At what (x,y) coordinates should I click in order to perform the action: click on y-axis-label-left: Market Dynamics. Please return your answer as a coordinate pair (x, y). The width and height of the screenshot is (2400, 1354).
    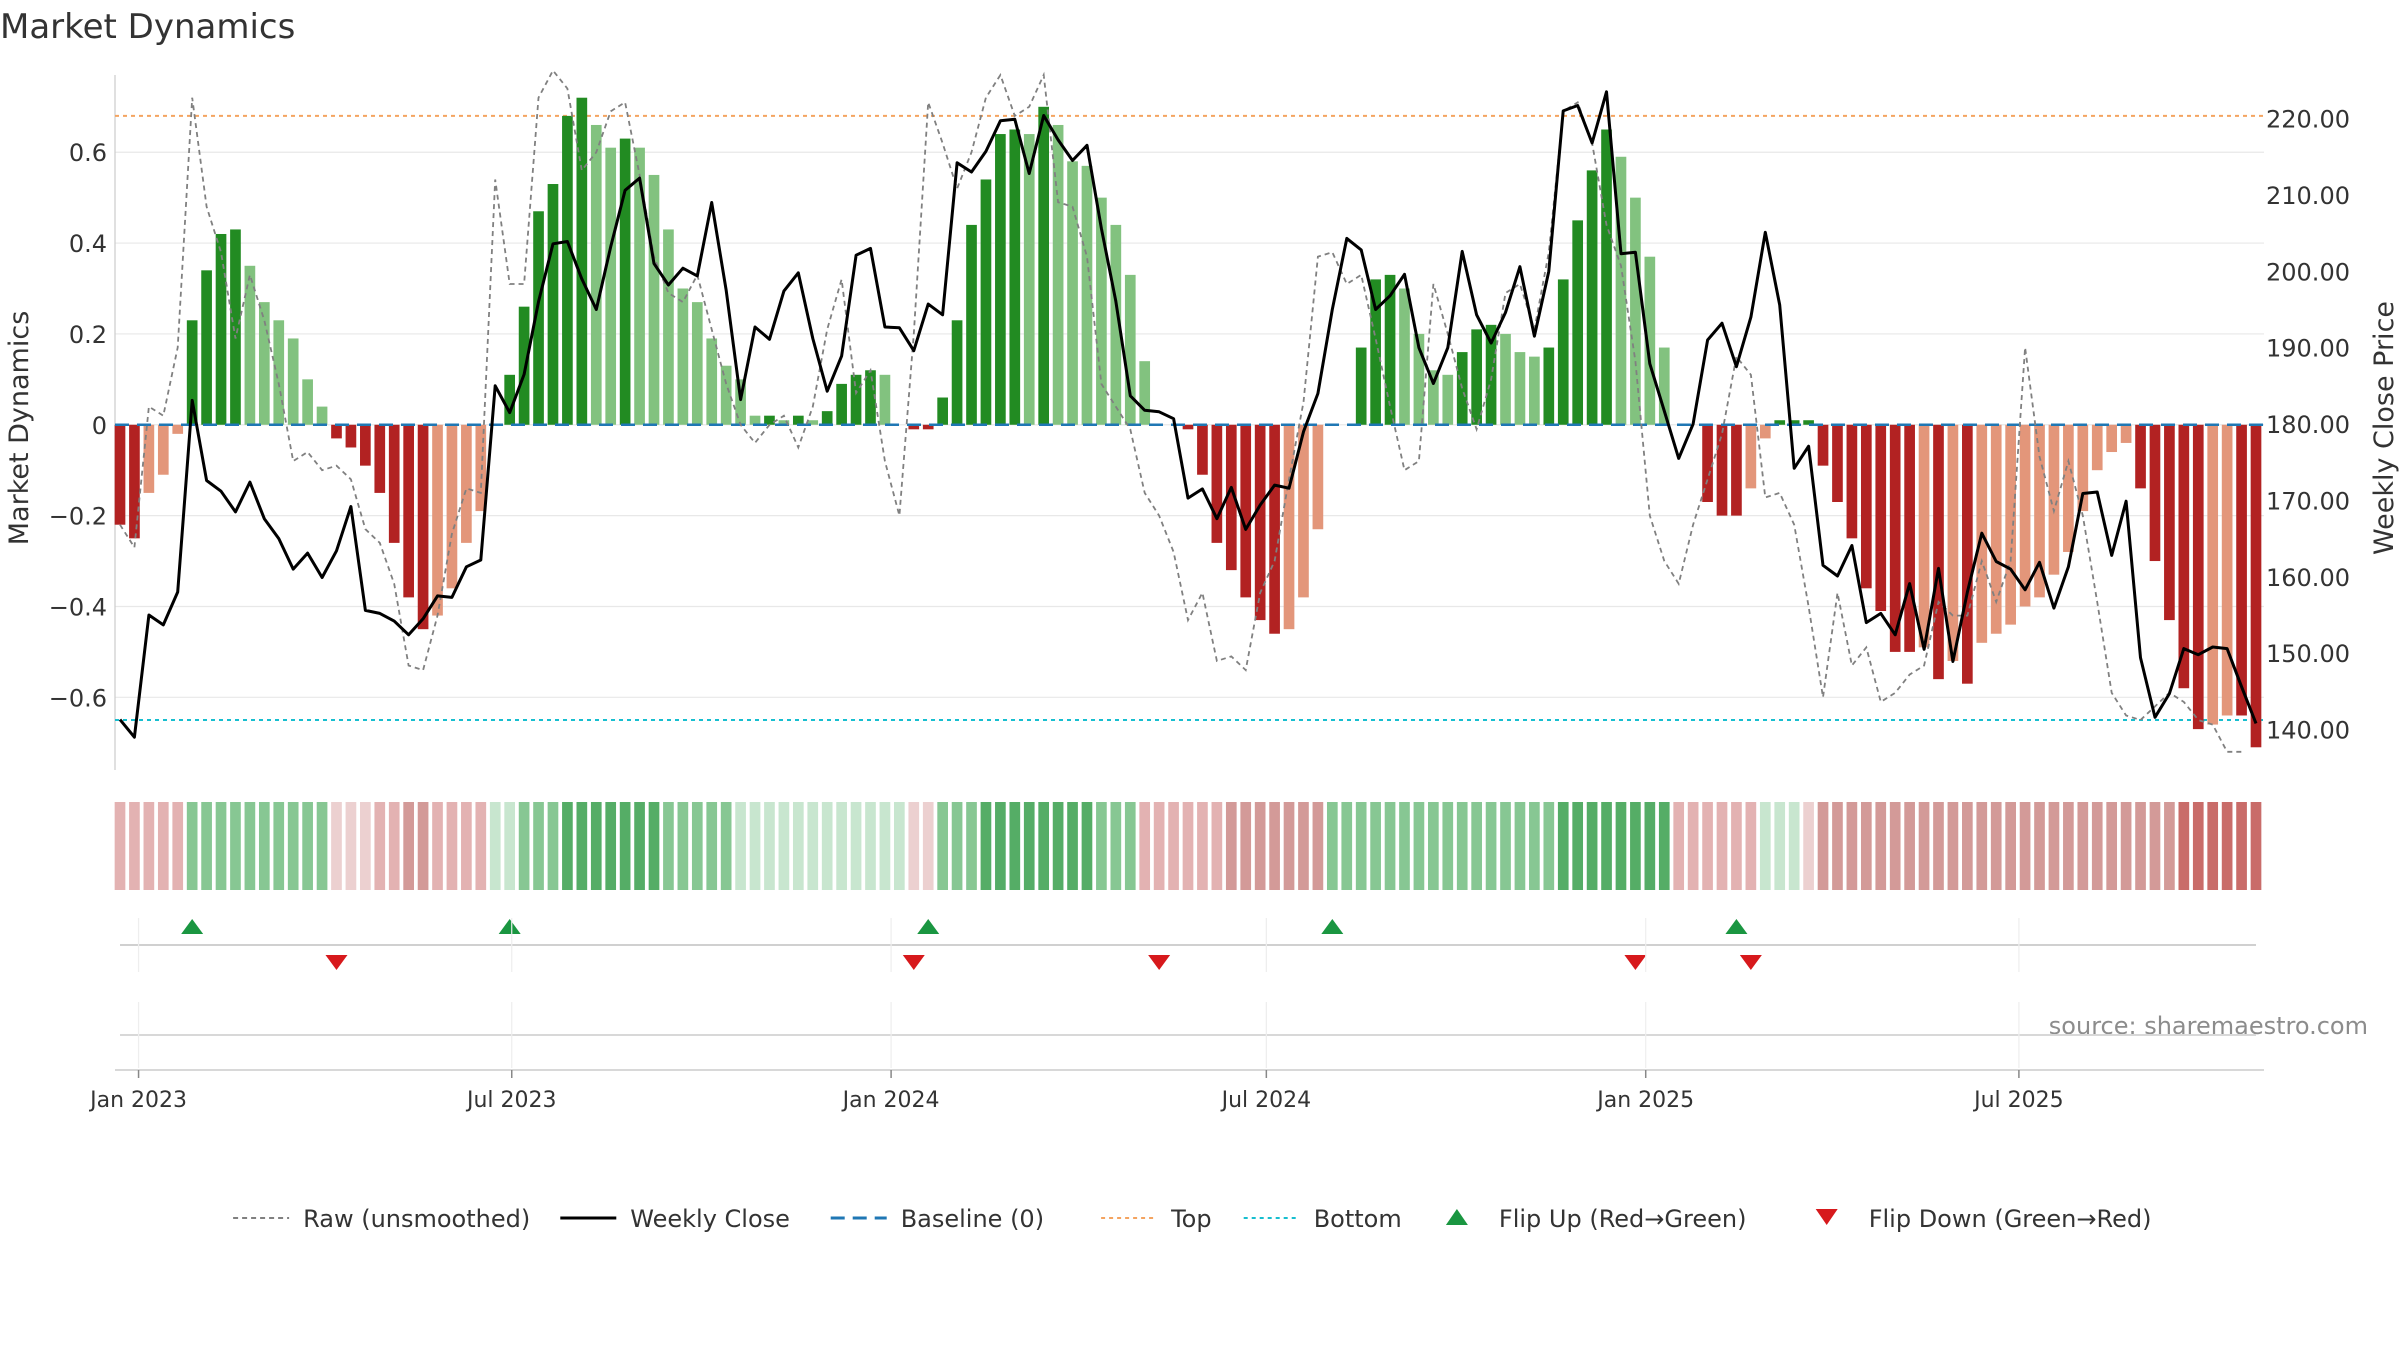
    Looking at the image, I should click on (19, 428).